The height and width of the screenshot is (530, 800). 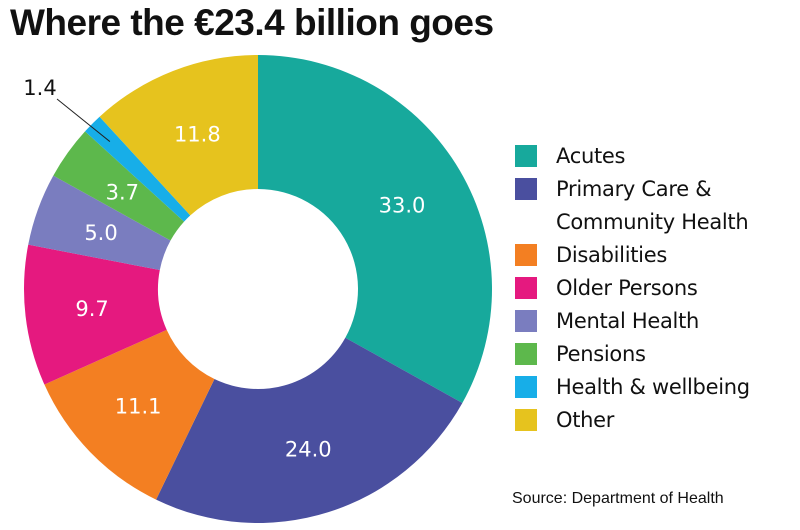 I want to click on legend-item: Primary Care & Community Health, so click(x=632, y=206).